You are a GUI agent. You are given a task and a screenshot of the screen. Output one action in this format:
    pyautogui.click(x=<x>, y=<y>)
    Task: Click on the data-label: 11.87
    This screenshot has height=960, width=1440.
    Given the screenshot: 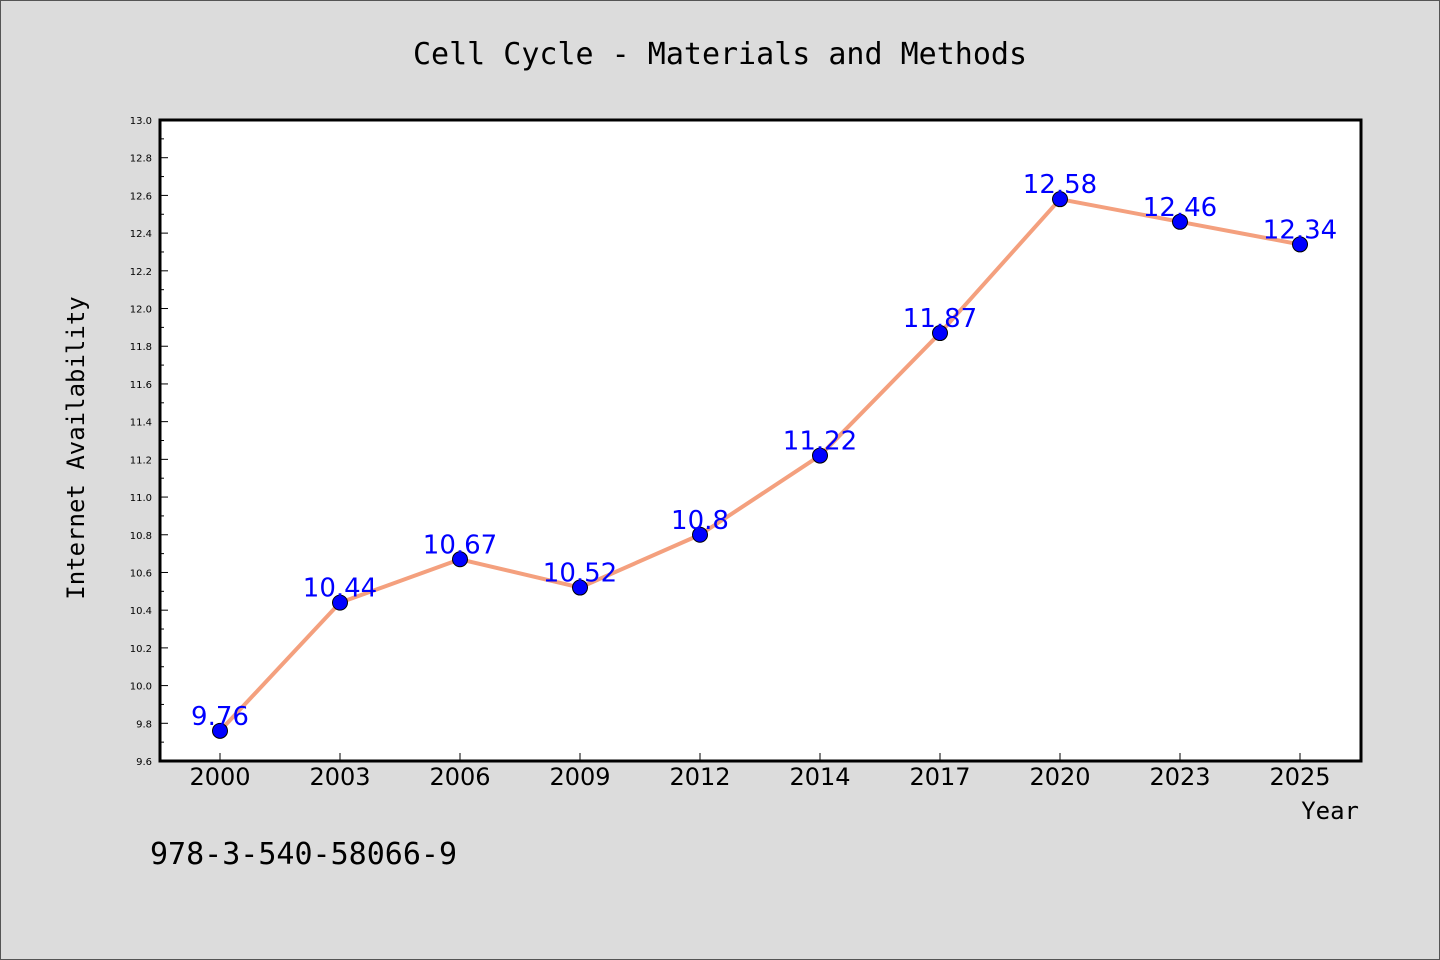 What is the action you would take?
    pyautogui.click(x=940, y=319)
    